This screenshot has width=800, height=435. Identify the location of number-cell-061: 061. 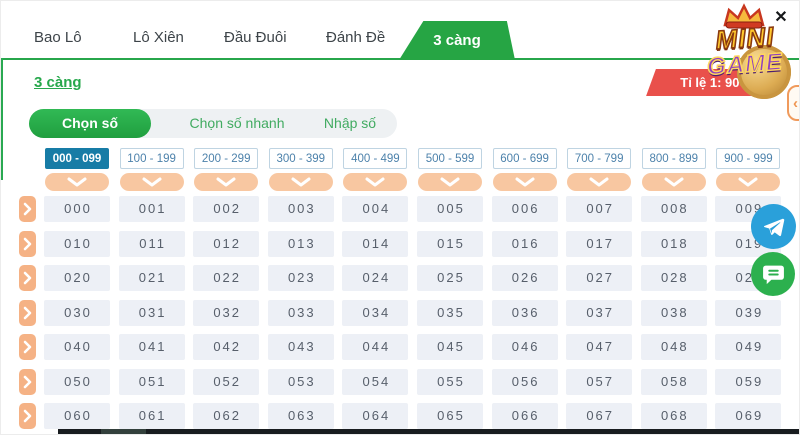
(151, 416).